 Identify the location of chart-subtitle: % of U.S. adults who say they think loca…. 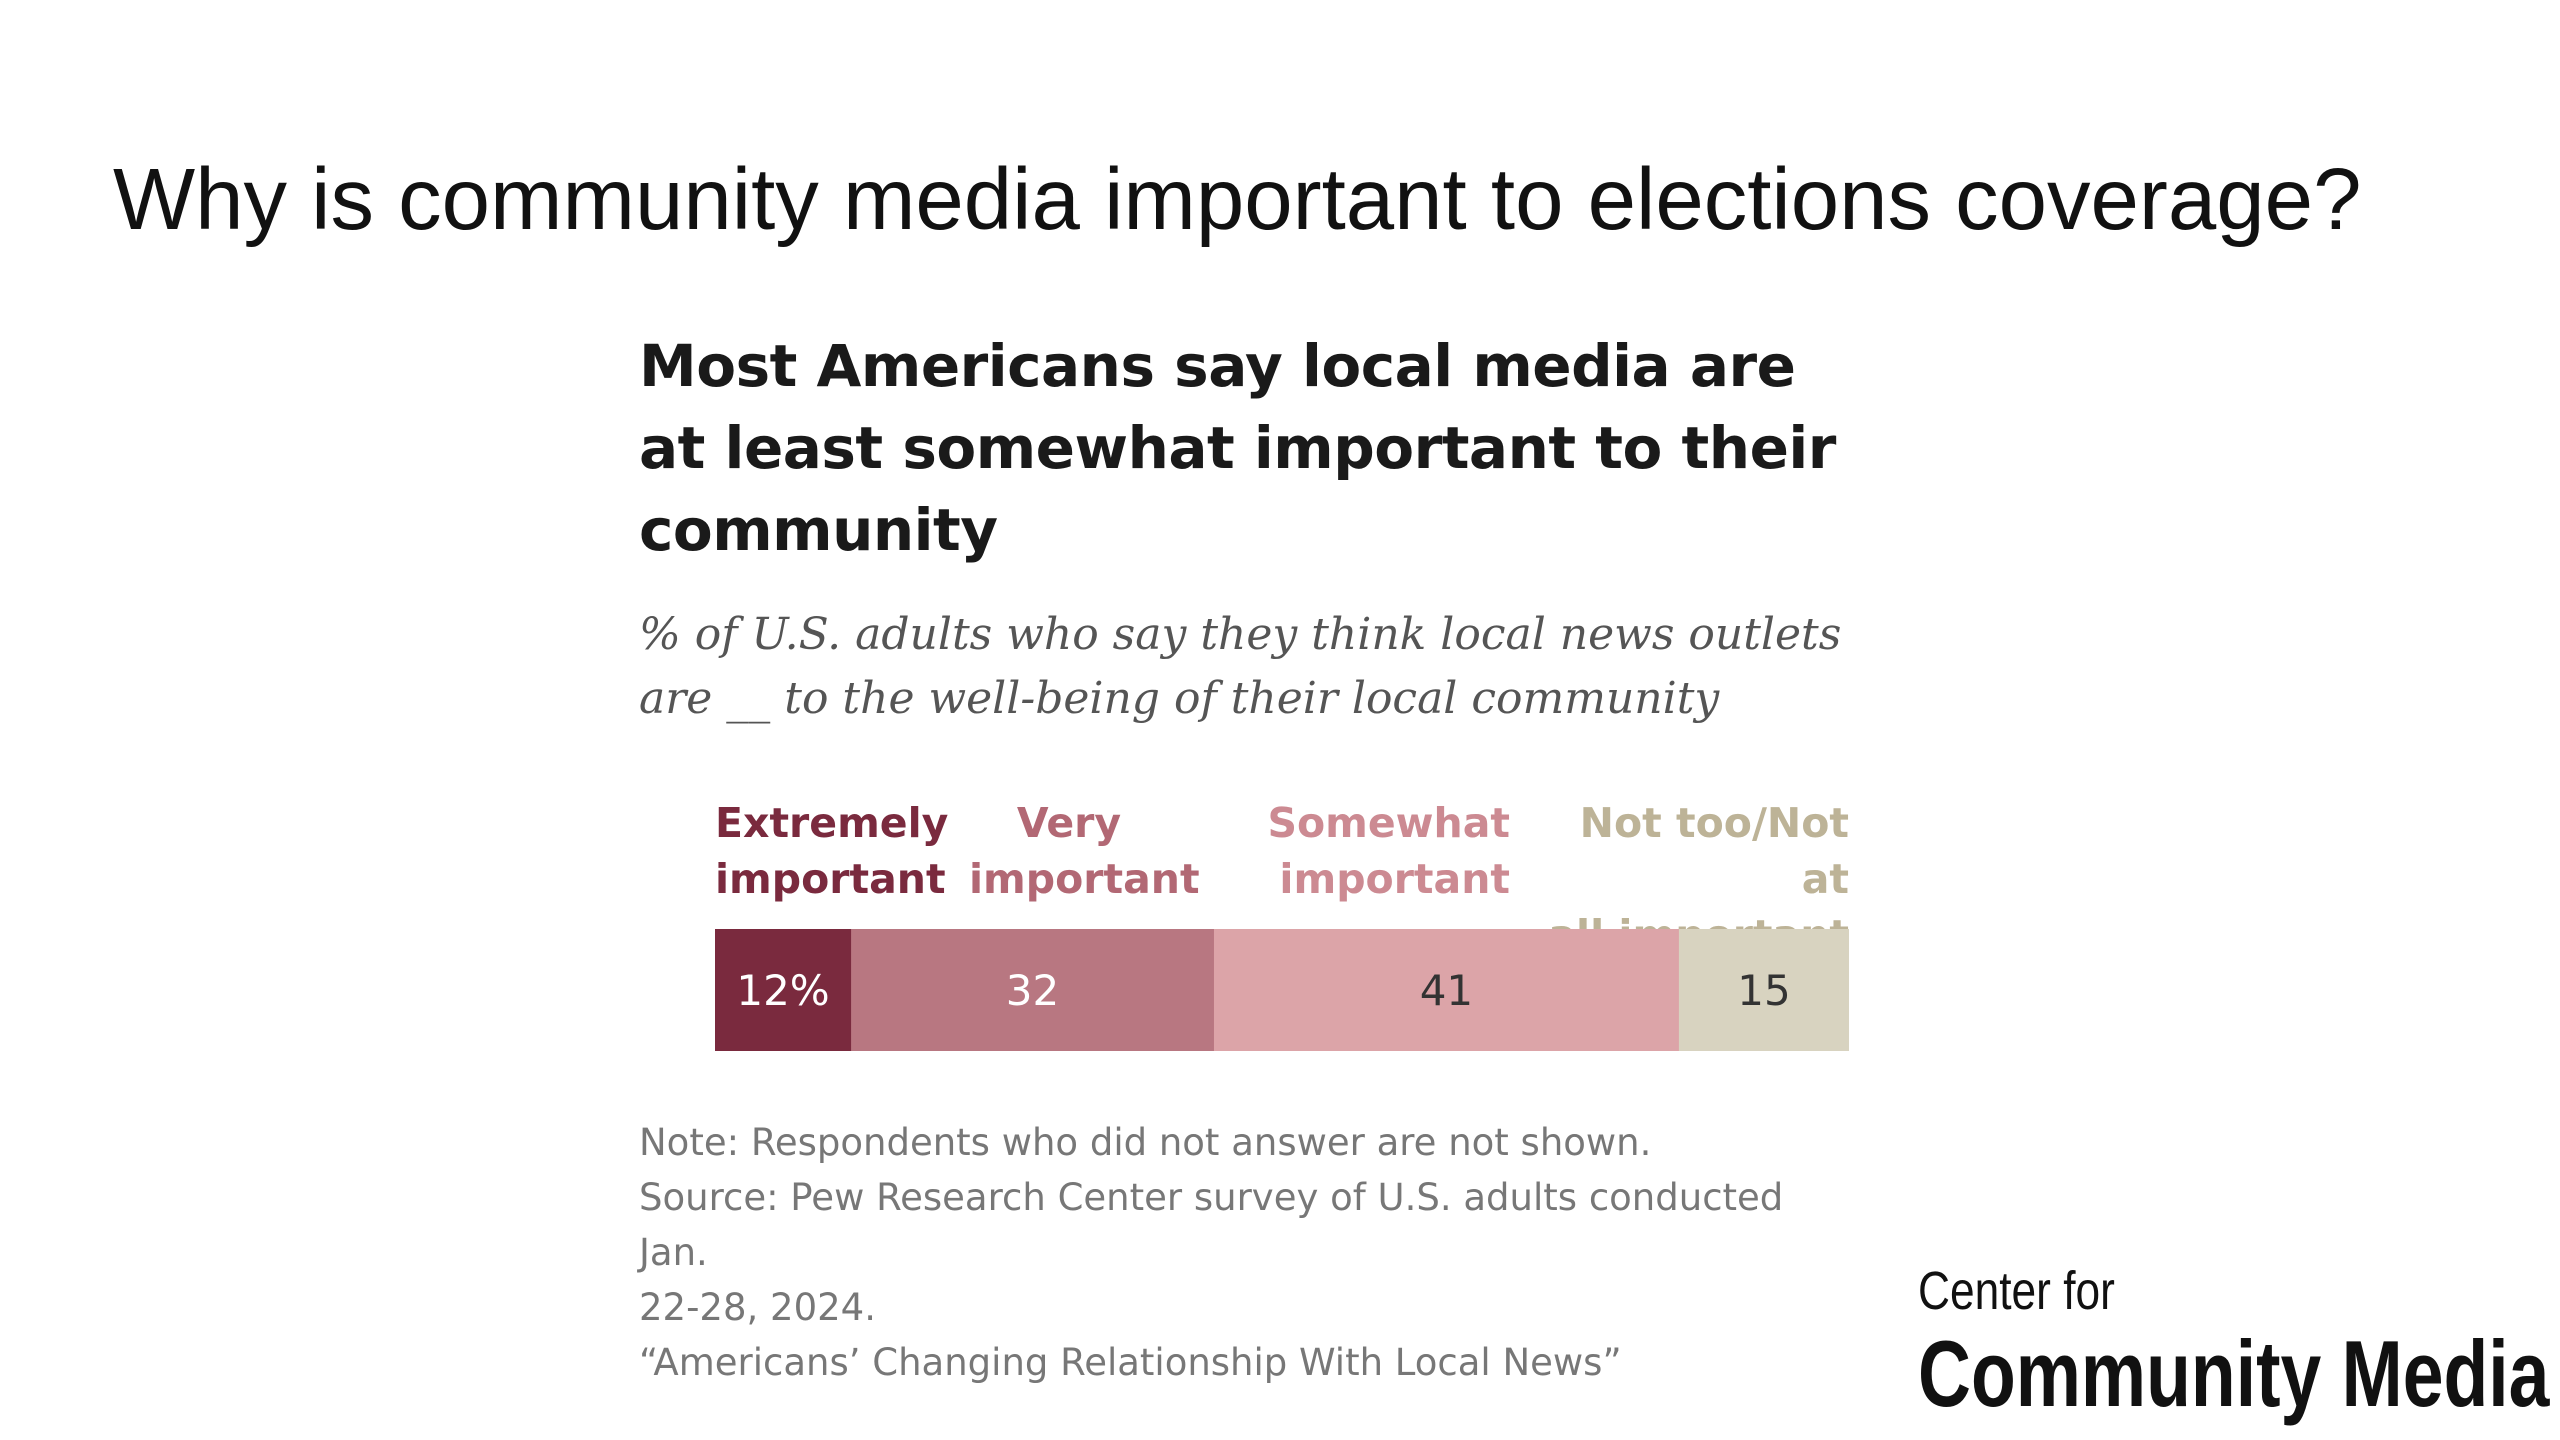
(1240, 666).